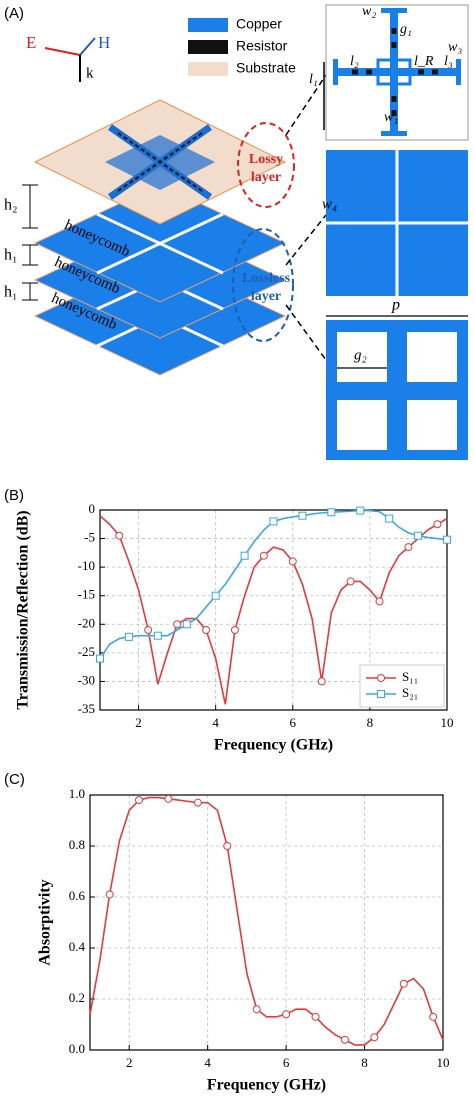 This screenshot has height=1098, width=474. I want to click on center-meander, so click(394, 72).